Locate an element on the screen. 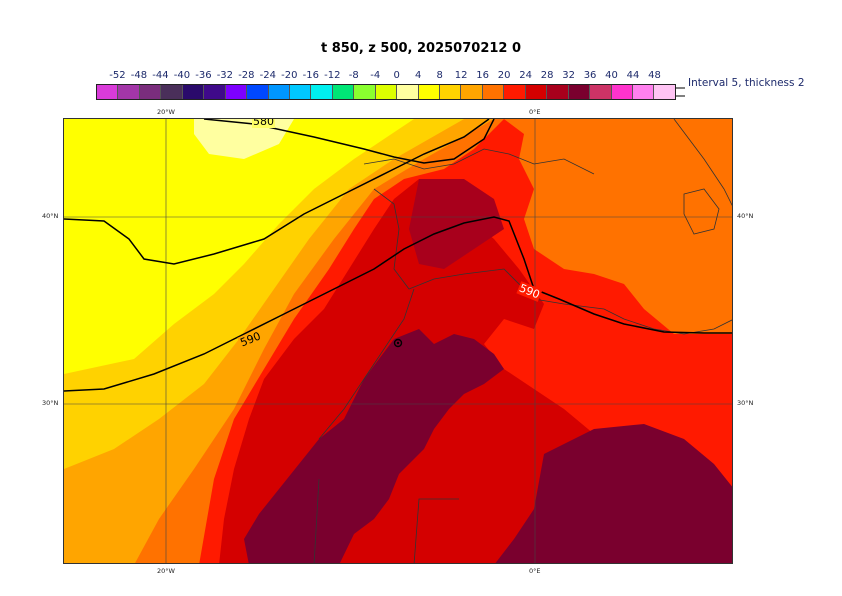  lon-label-0e-bottom: 0°E is located at coordinates (535, 571).